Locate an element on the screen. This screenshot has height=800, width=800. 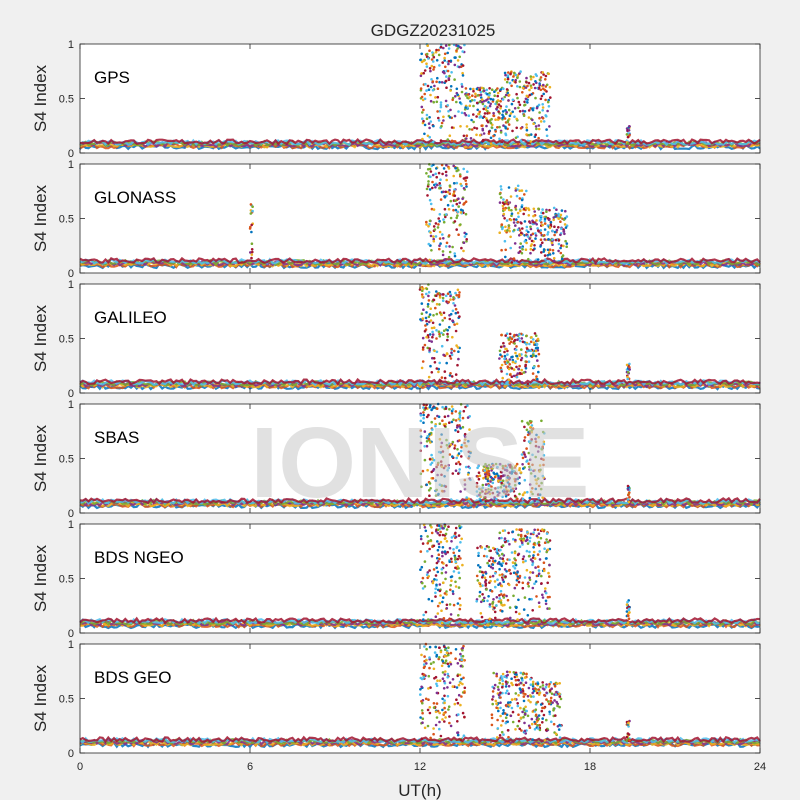
x-tick-label: 0 is located at coordinates (80, 767).